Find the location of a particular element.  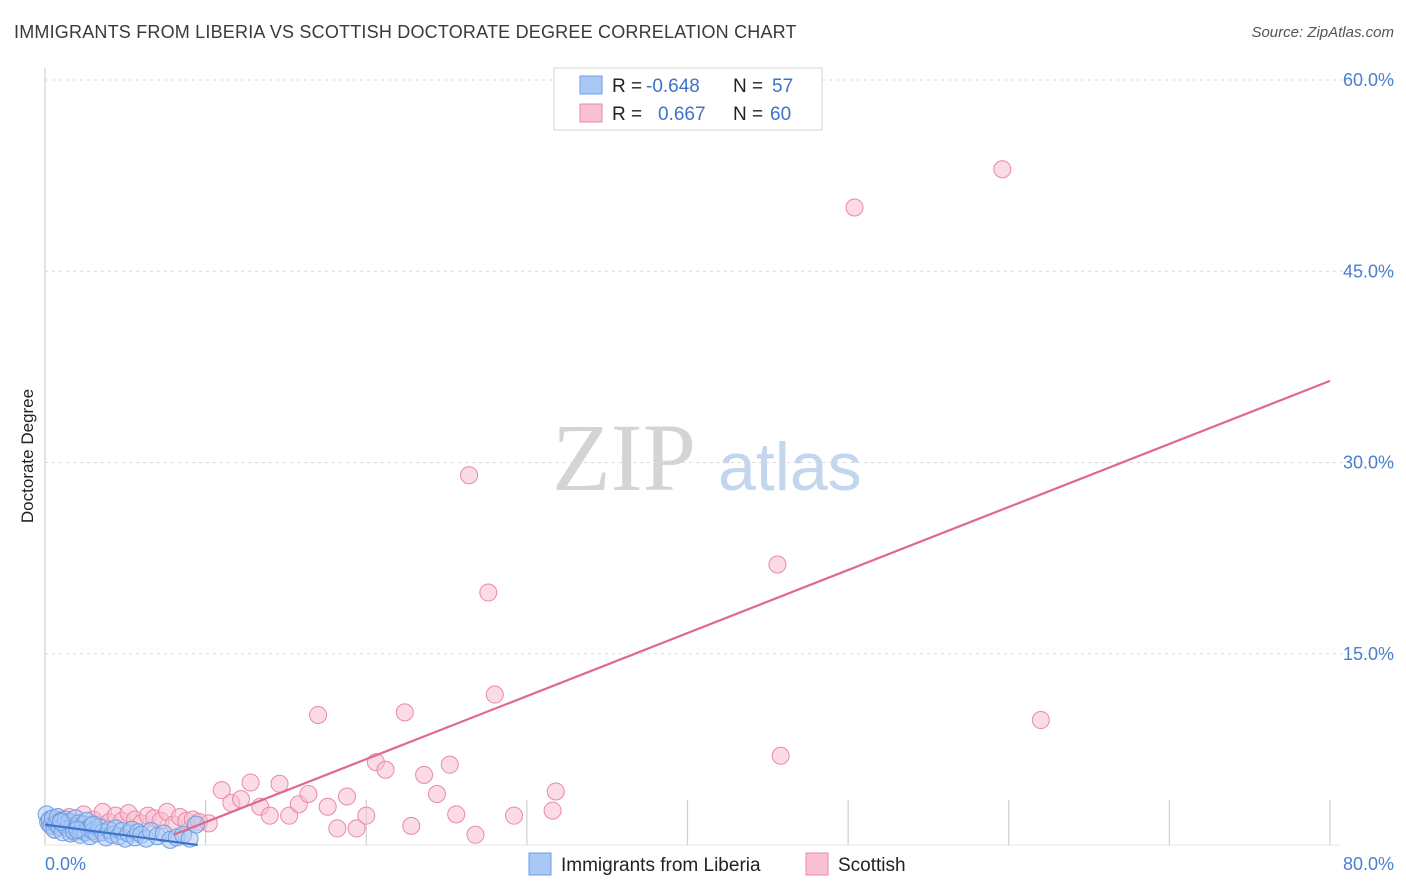

series-legend-label-scottish: Scottish is located at coordinates (872, 865).